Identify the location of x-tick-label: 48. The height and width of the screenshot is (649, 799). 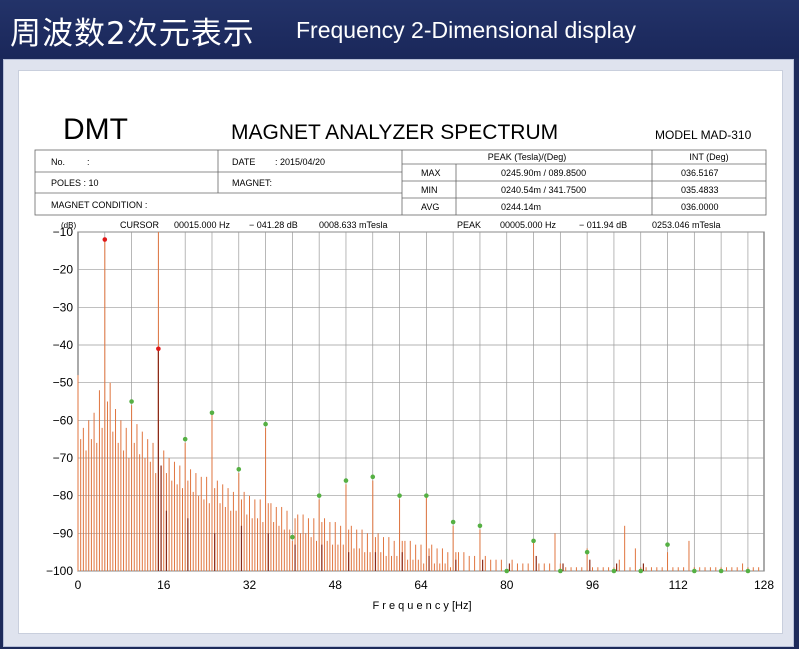
(336, 585).